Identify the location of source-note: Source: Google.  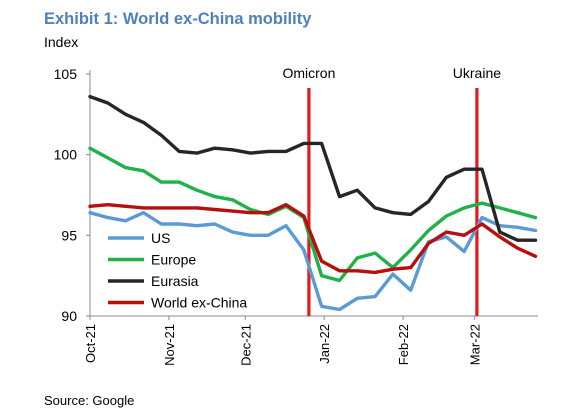
(89, 400).